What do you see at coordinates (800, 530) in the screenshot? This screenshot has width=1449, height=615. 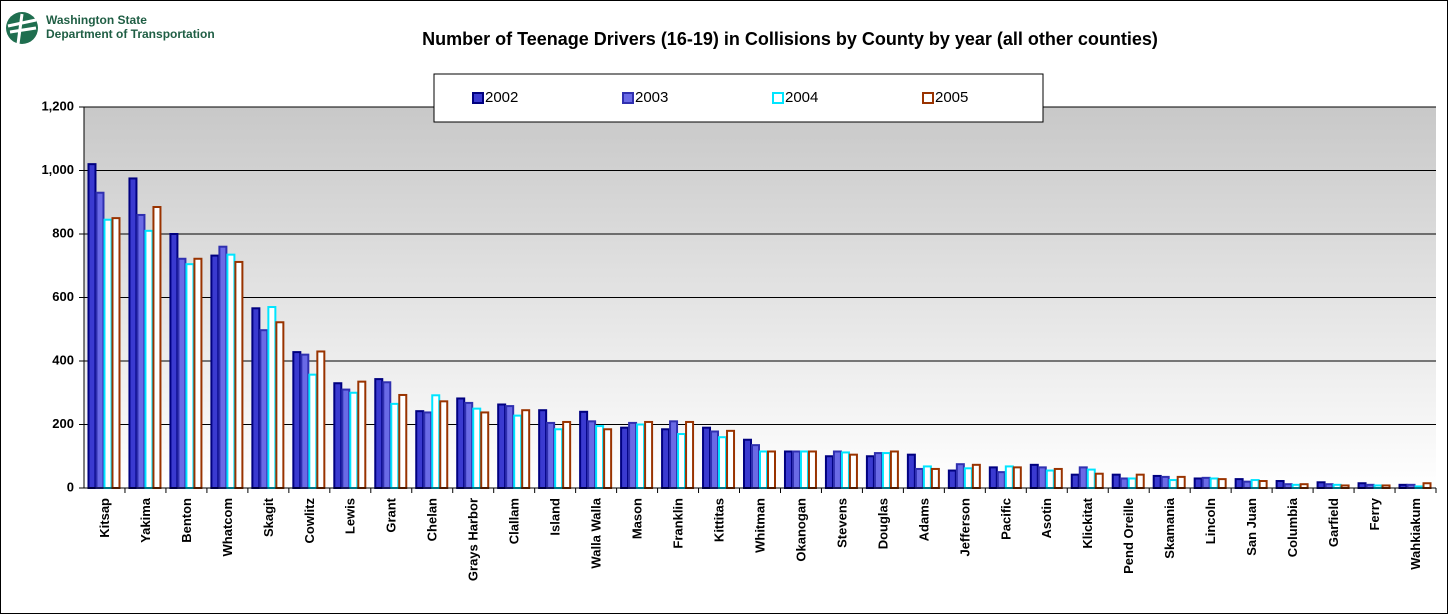 I see `x-tick-label: Okanogan` at bounding box center [800, 530].